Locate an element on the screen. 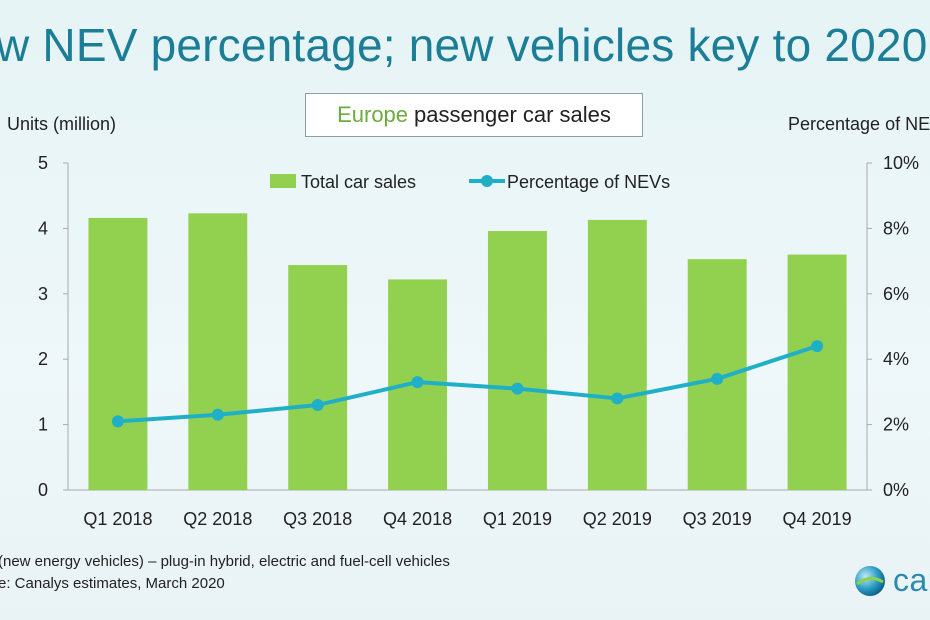 The image size is (930, 620). left-tick-label: 5 is located at coordinates (43, 163).